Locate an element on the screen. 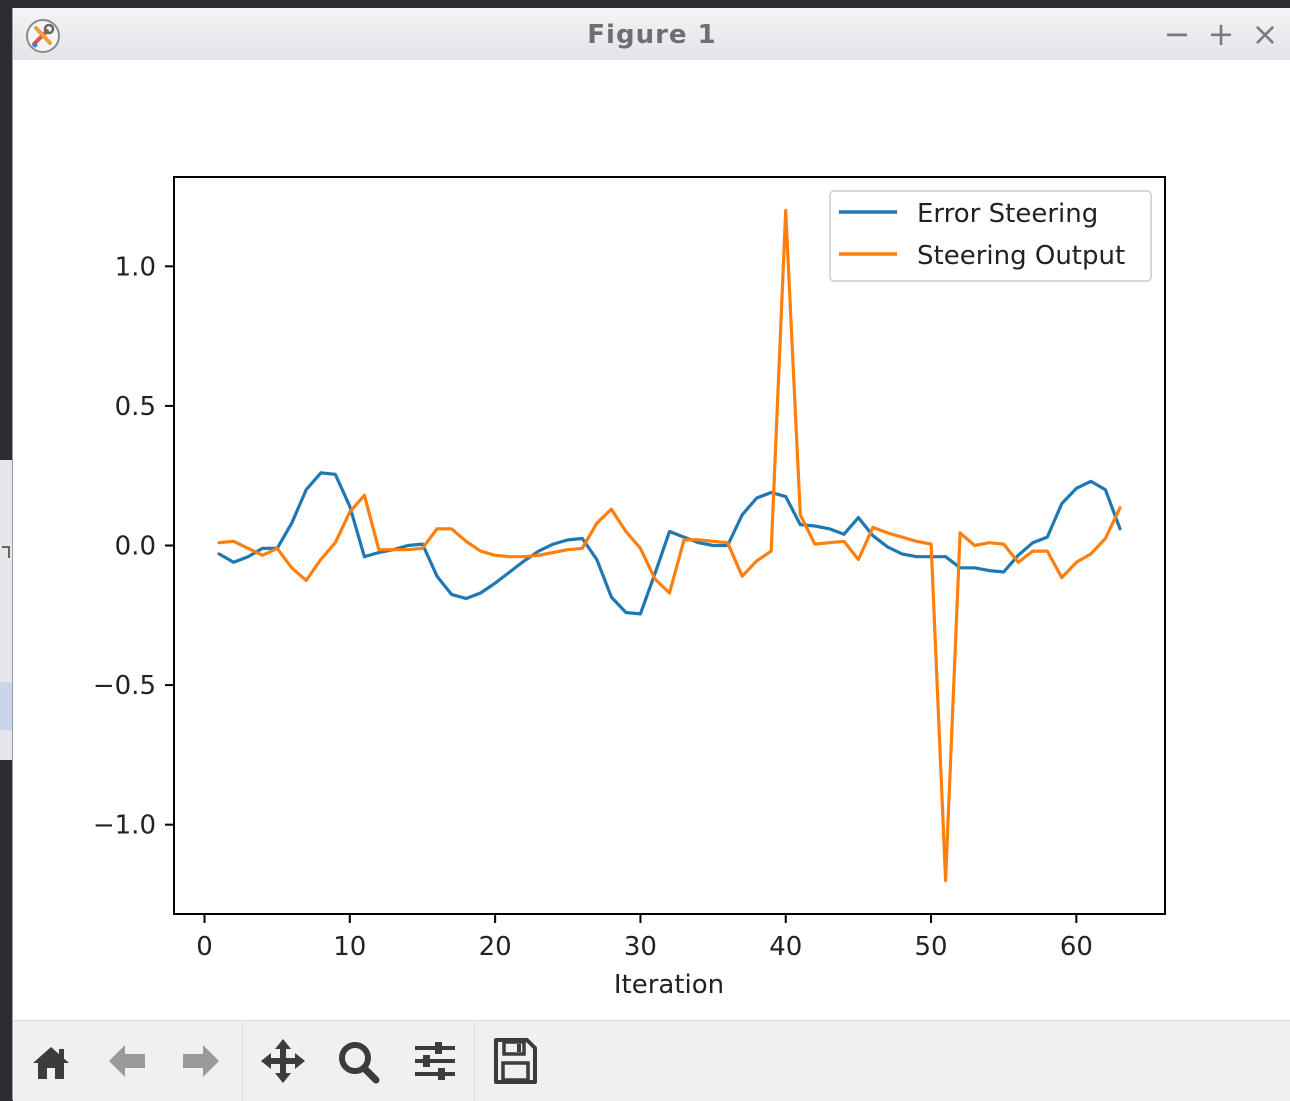 The image size is (1290, 1101). y-tick-label: −0.5 is located at coordinates (124, 686).